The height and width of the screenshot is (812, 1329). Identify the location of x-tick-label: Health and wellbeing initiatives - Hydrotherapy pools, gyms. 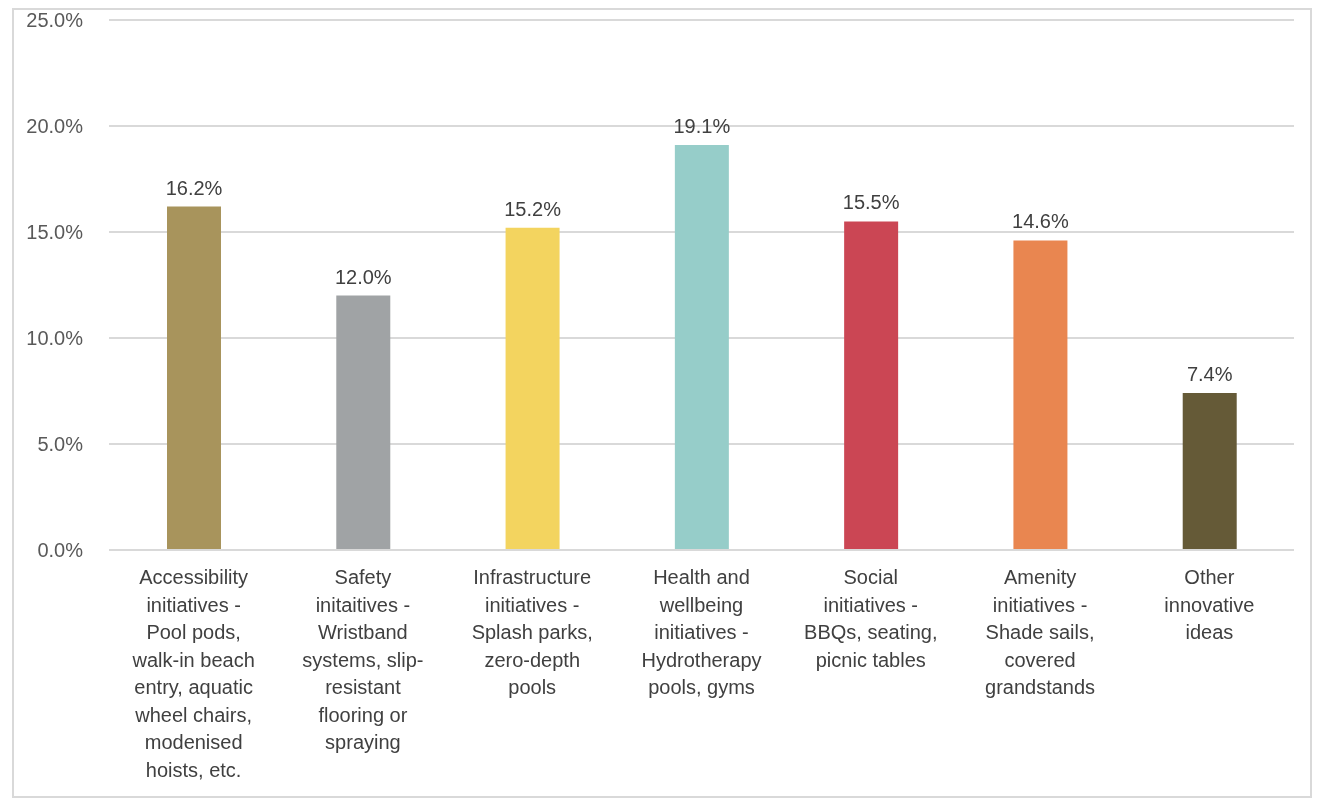
(701, 632).